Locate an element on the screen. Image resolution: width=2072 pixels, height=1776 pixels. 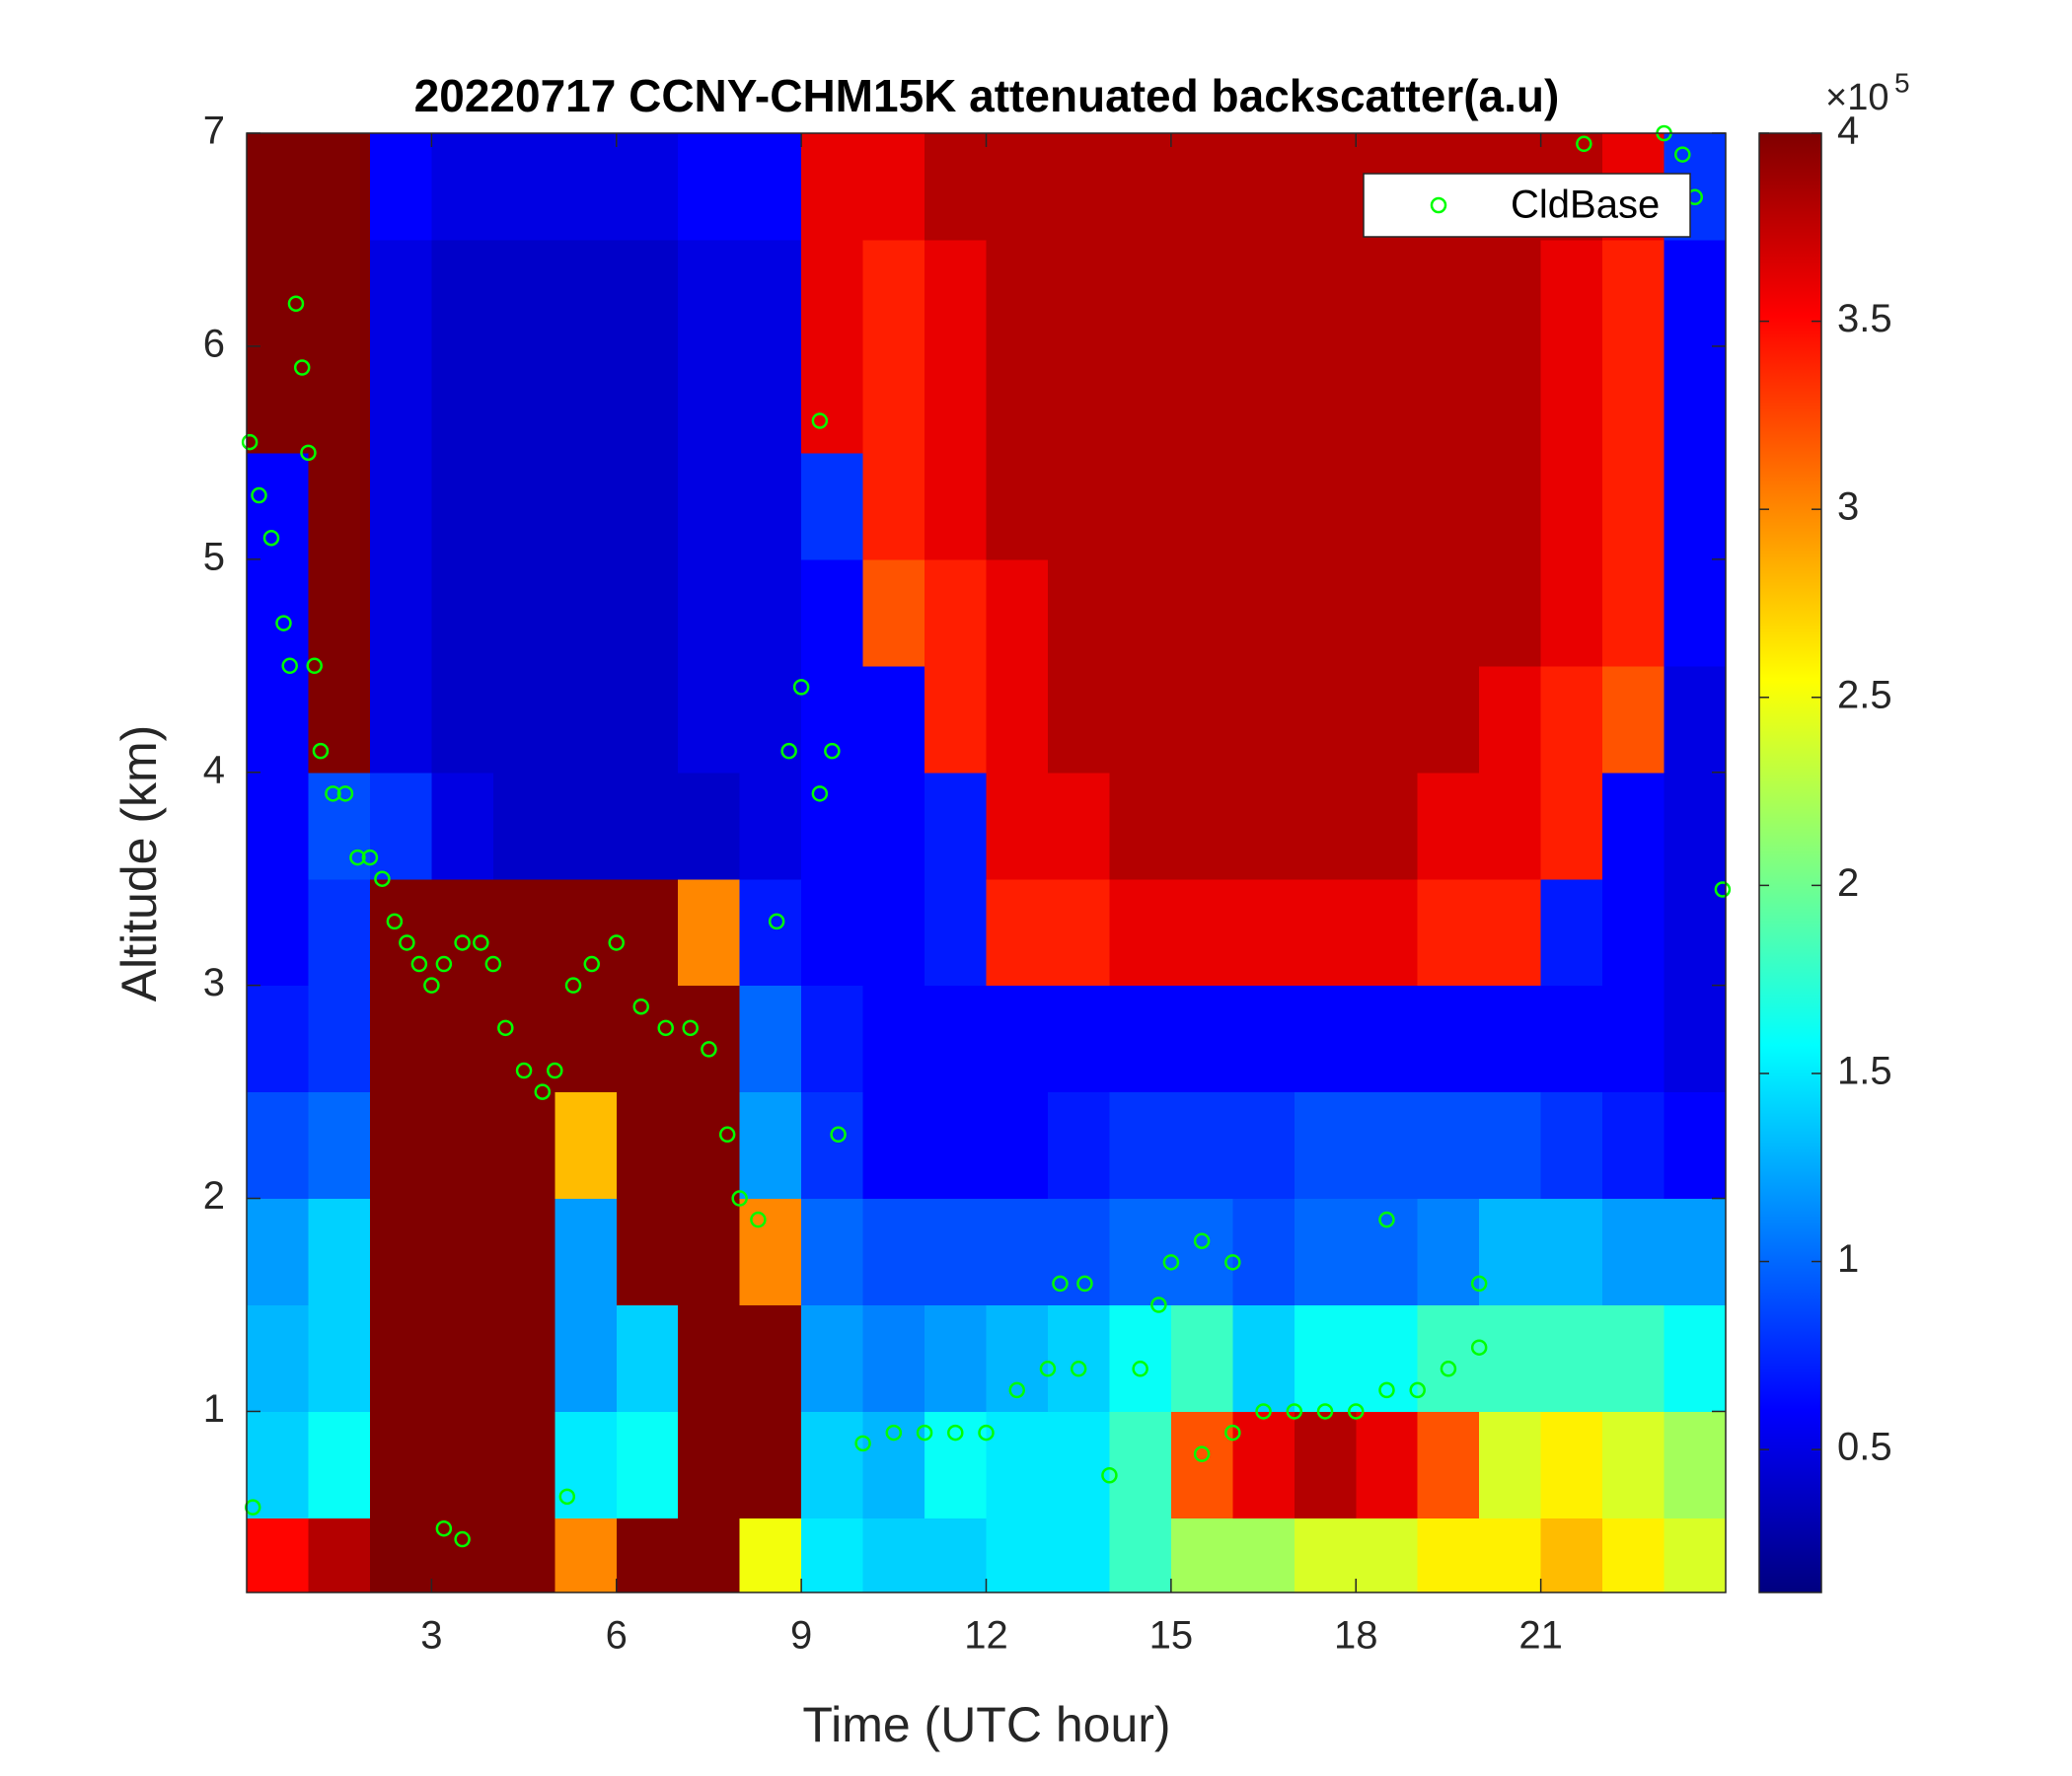
y-tick-label: 2 is located at coordinates (214, 1196).